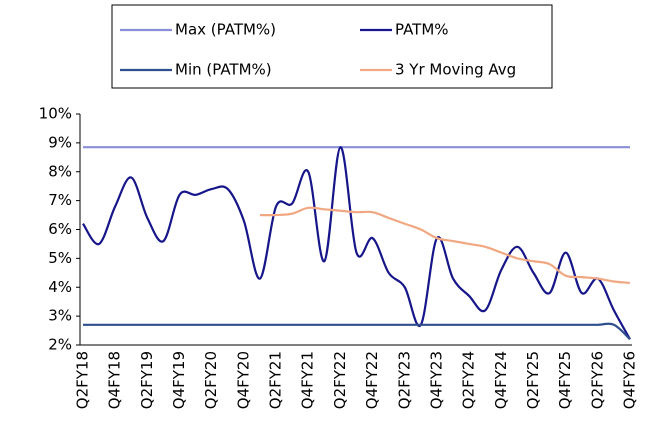  Describe the element at coordinates (332, 46) in the screenshot. I see `legend-box` at that location.